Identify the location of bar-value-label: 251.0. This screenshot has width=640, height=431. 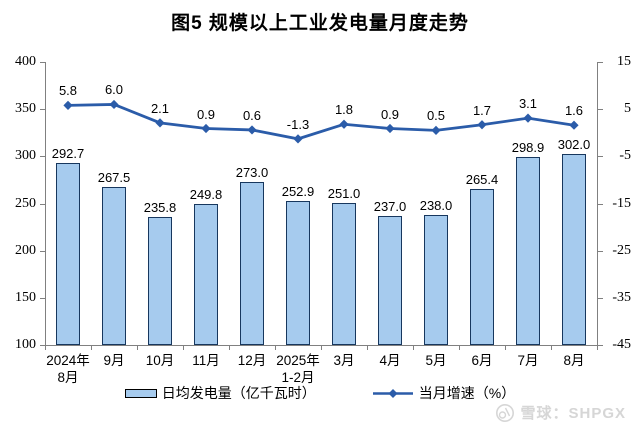
(344, 193).